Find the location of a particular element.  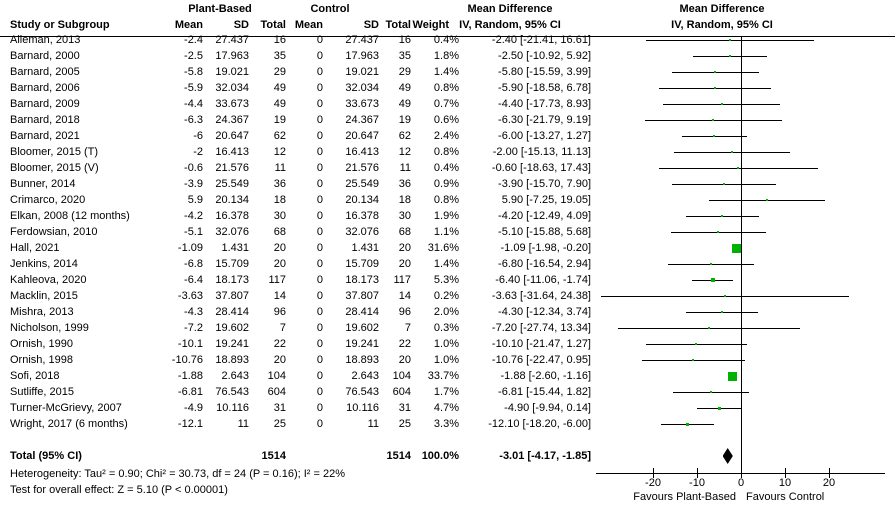

total-n-pb: 1514 is located at coordinates (273, 456).